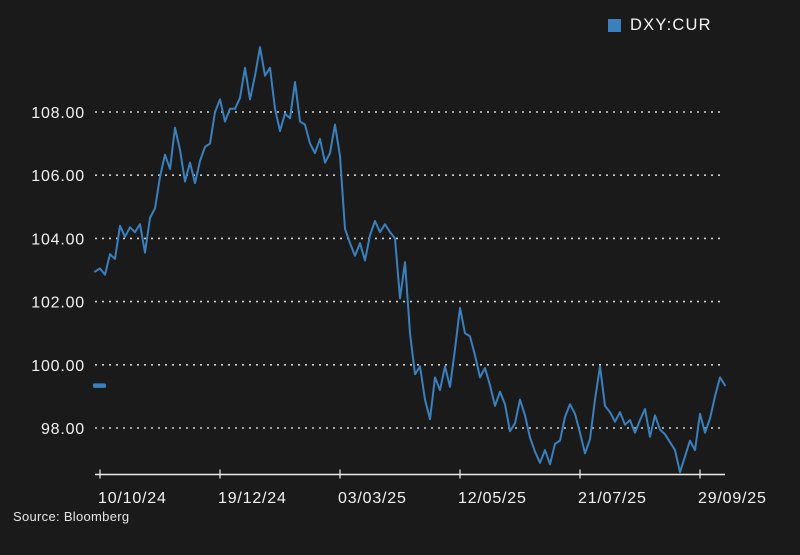 This screenshot has width=800, height=555. What do you see at coordinates (671, 25) in the screenshot?
I see `legend-label: DXY:CUR` at bounding box center [671, 25].